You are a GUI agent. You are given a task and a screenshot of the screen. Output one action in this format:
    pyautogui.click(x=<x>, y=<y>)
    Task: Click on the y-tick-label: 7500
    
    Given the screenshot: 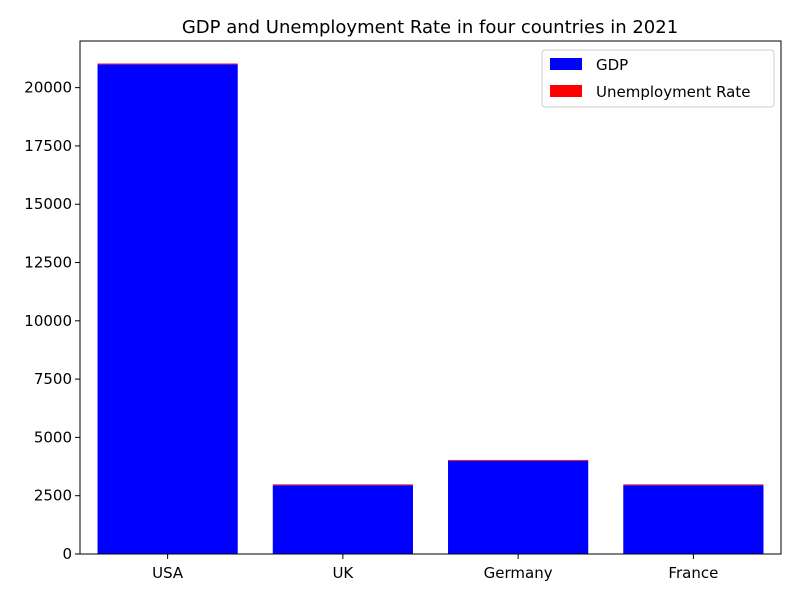 What is the action you would take?
    pyautogui.click(x=53, y=379)
    